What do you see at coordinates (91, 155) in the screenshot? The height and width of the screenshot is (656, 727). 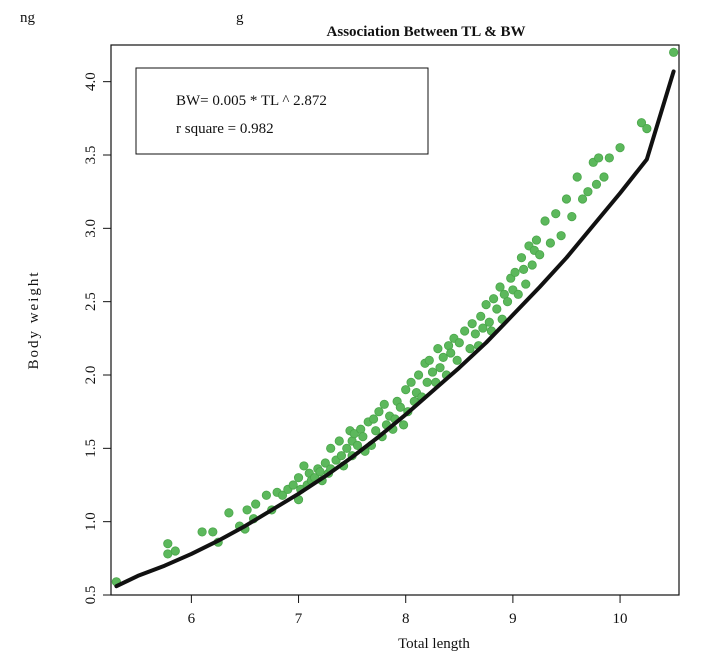 I see `y-tick-label: 3.5` at bounding box center [91, 155].